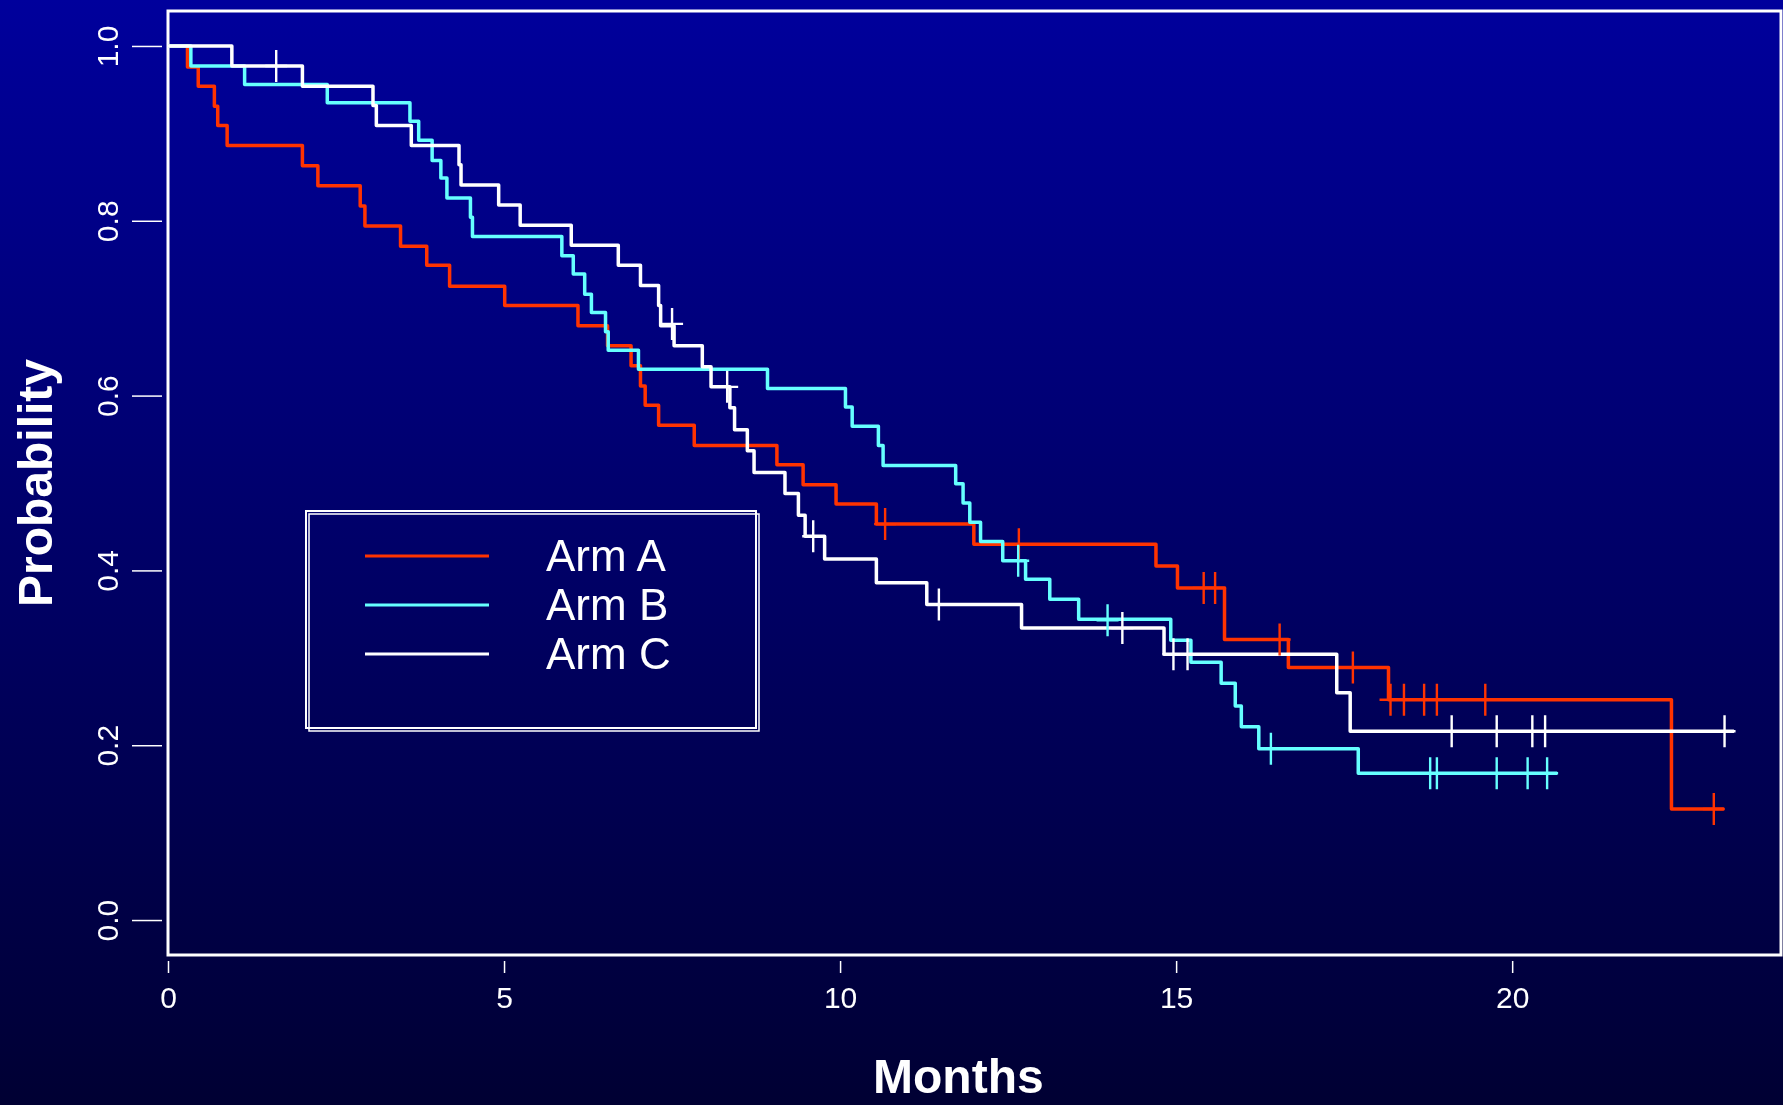 This screenshot has width=1783, height=1105. Describe the element at coordinates (608, 654) in the screenshot. I see `legend-label: Arm C` at that location.